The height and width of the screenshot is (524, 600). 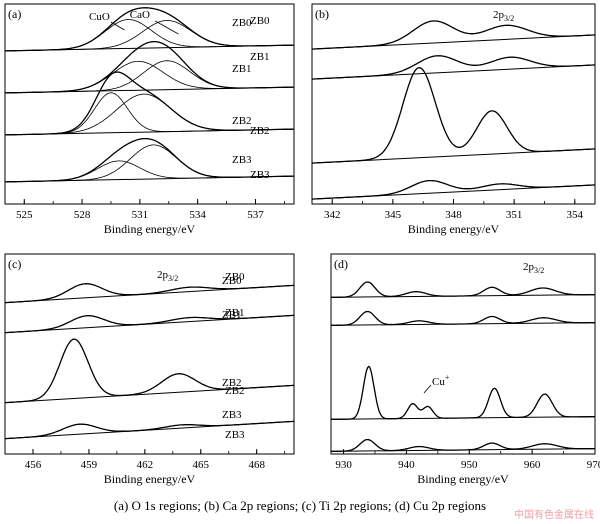 I want to click on peak-label-cuo: CuO, so click(x=99, y=17).